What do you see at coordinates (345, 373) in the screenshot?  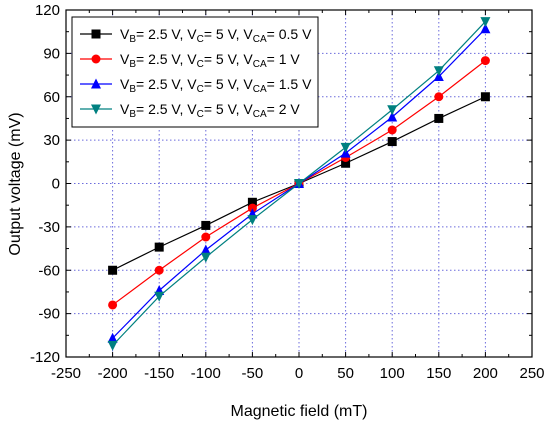 I see `x-tick-label: 50` at bounding box center [345, 373].